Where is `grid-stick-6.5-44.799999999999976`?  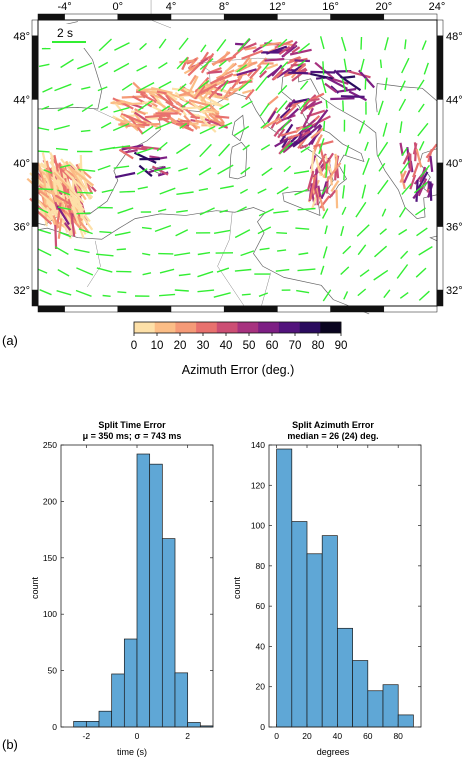
grid-stick-6.5-44.799999999999976 is located at coordinates (204, 85).